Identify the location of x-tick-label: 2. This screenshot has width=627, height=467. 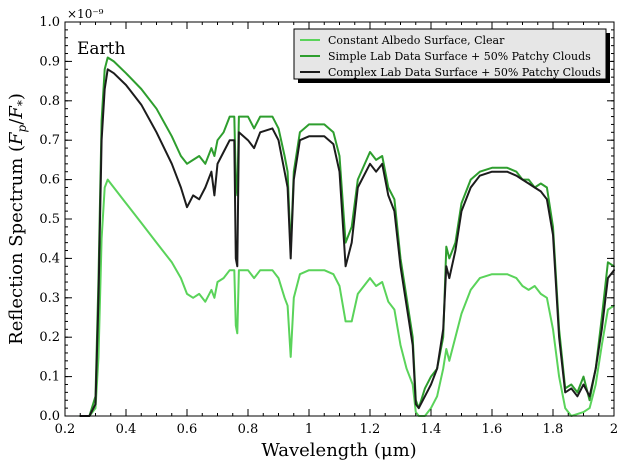
(614, 429).